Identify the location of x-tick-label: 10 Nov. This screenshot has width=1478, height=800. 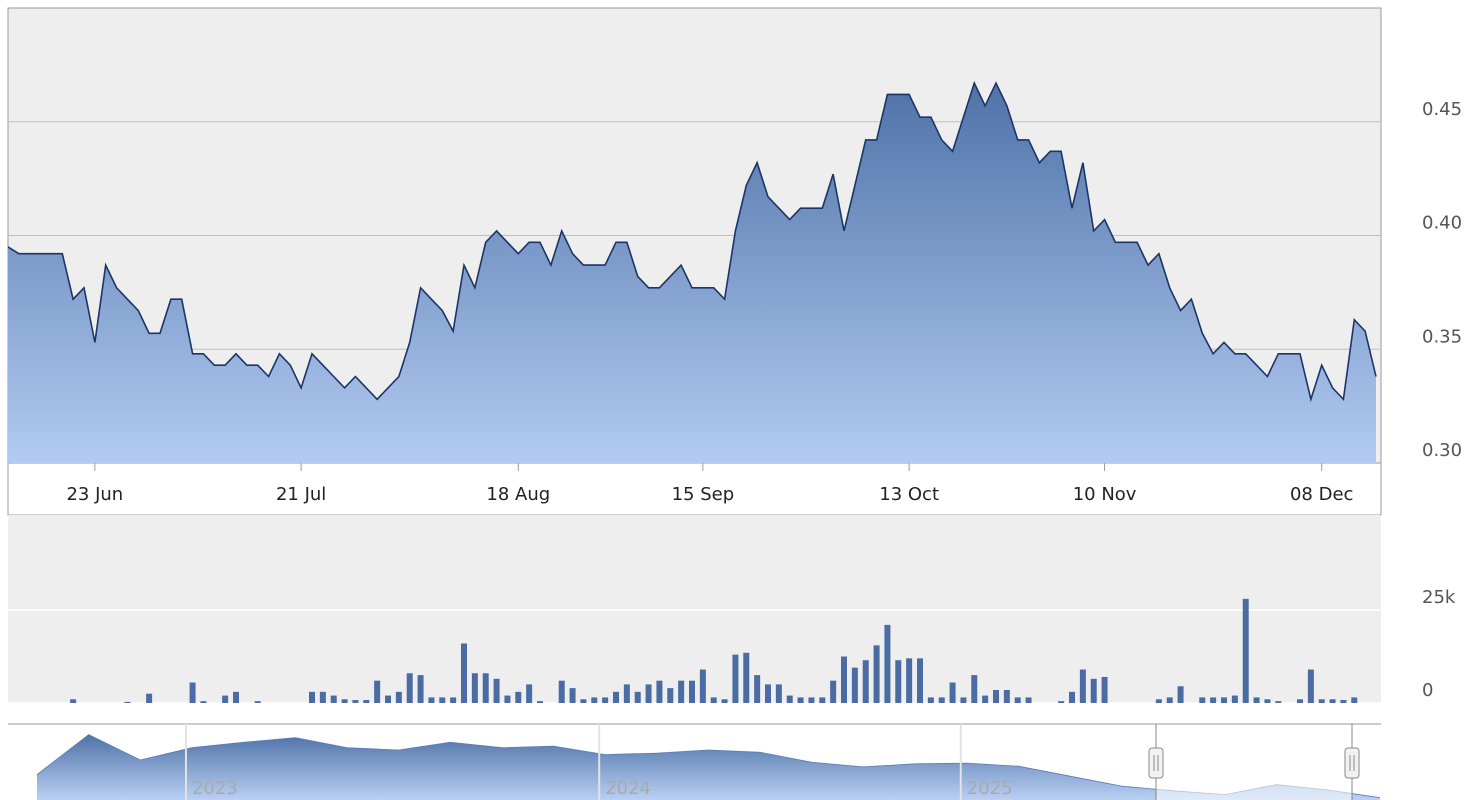
(1105, 494).